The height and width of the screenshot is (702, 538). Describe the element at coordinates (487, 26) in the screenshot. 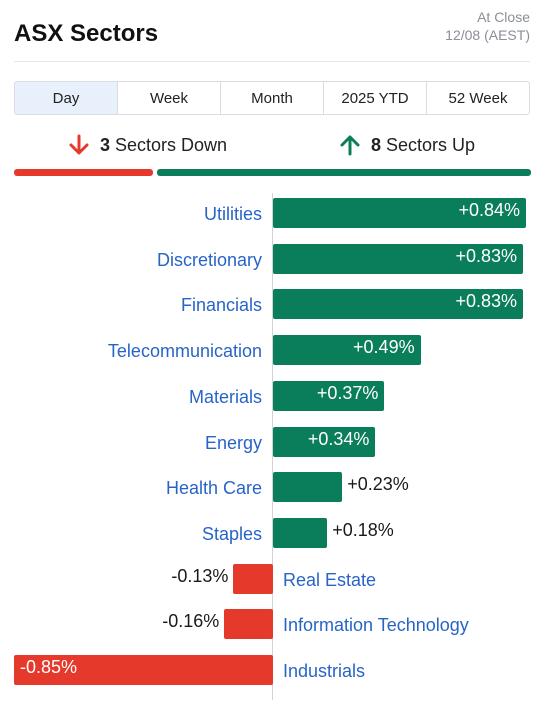

I see `as-of-timestamp: At Close 12/08 (AEST)` at that location.